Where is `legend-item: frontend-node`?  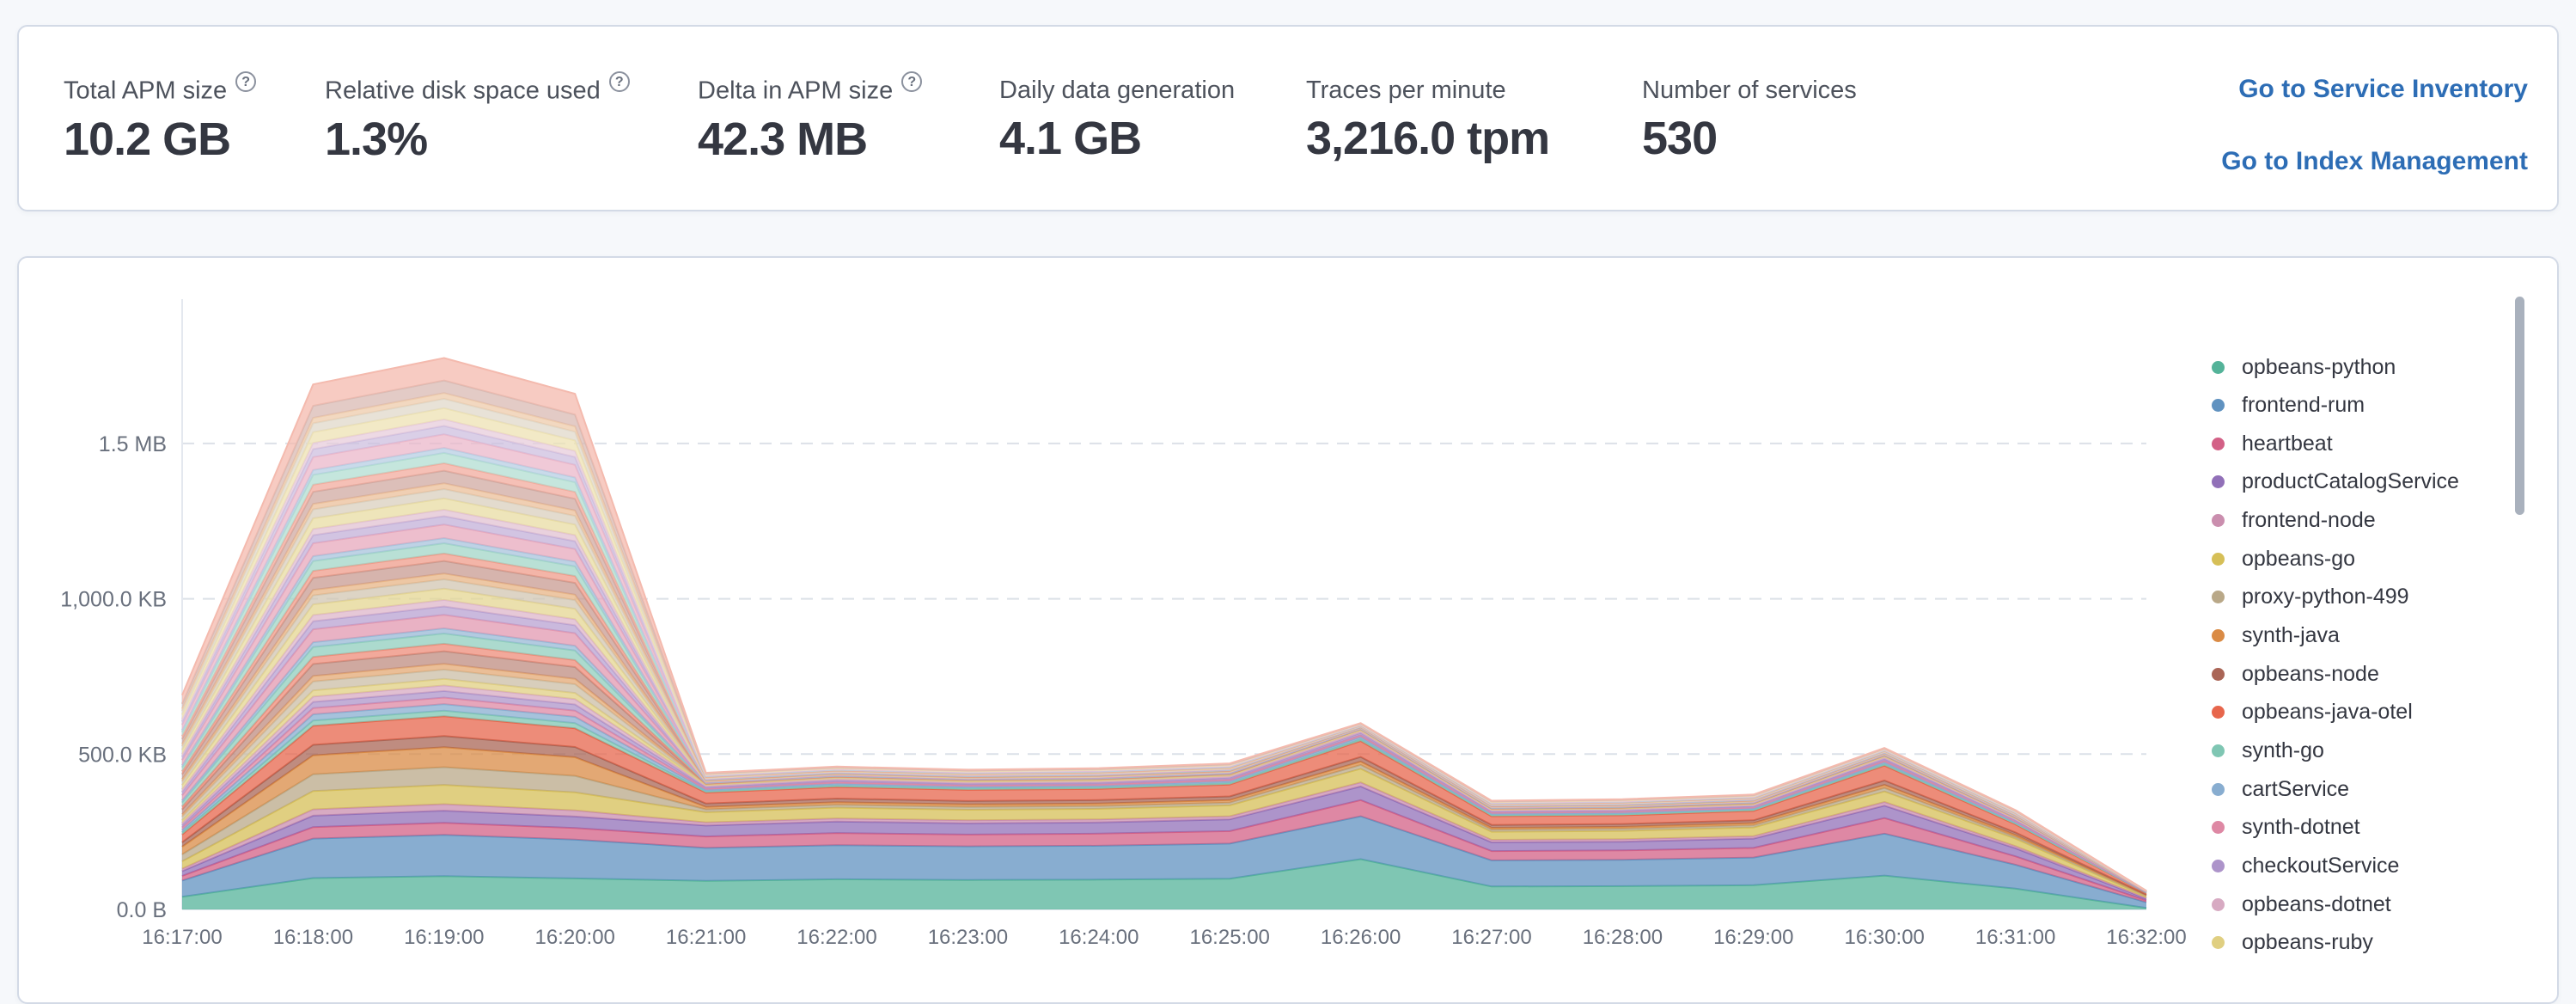
legend-item: frontend-node is located at coordinates (2288, 521).